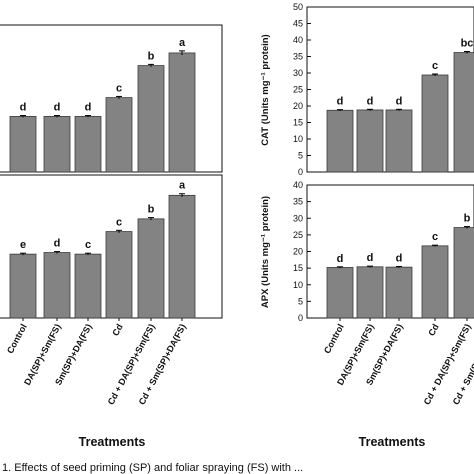 The height and width of the screenshot is (474, 474). What do you see at coordinates (265, 252) in the screenshot?
I see `y-axis-title: APX (Units mg⁻¹ protein)` at bounding box center [265, 252].